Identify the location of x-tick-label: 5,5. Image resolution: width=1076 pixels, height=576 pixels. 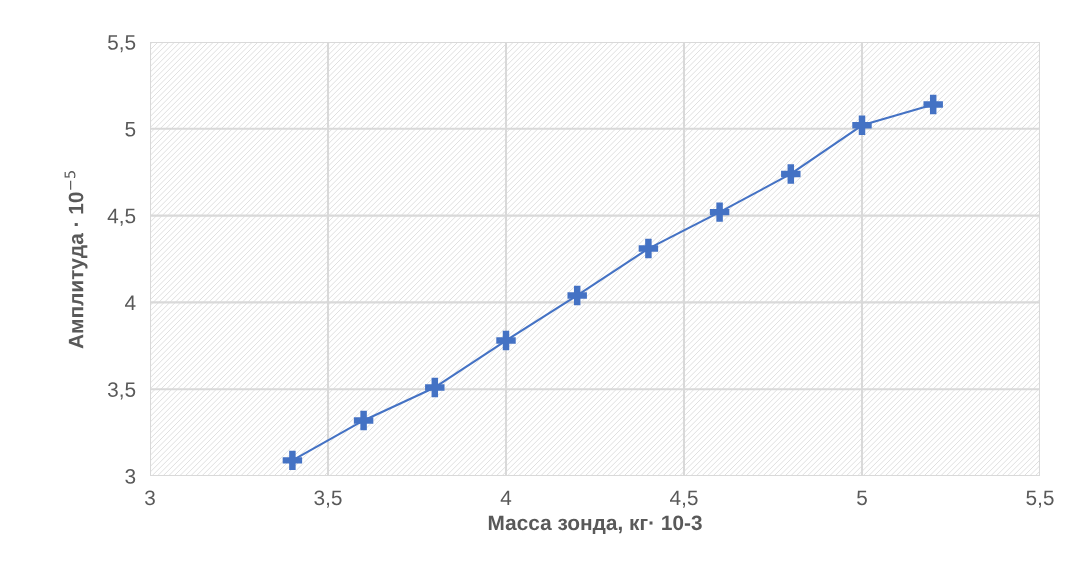
(1040, 499).